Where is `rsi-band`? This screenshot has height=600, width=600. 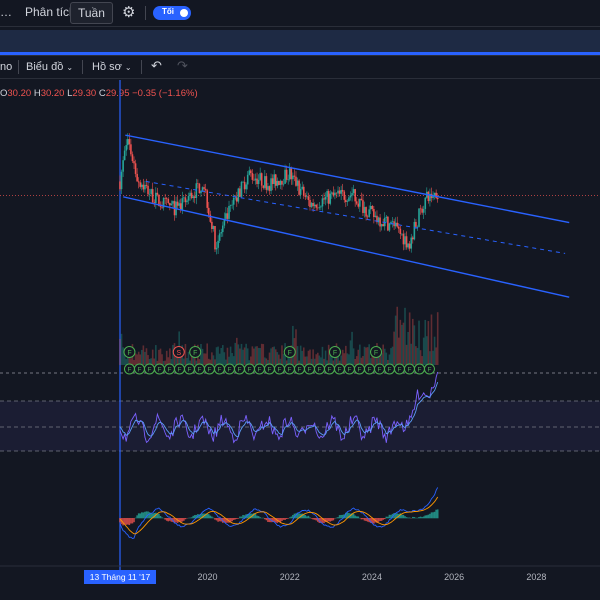 rsi-band is located at coordinates (300, 426).